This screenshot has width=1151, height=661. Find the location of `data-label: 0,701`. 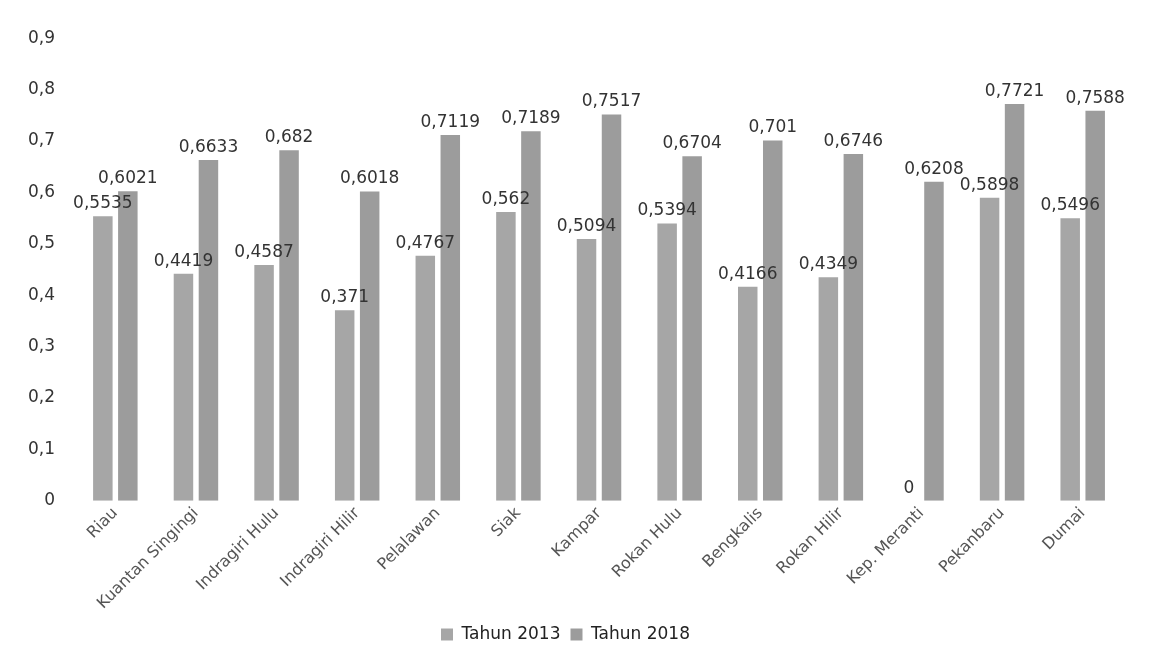

data-label: 0,701 is located at coordinates (773, 126).